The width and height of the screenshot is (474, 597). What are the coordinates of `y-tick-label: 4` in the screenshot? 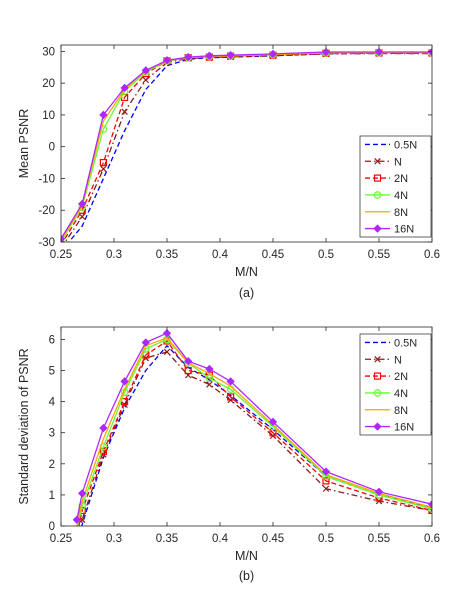 It's located at (52, 403).